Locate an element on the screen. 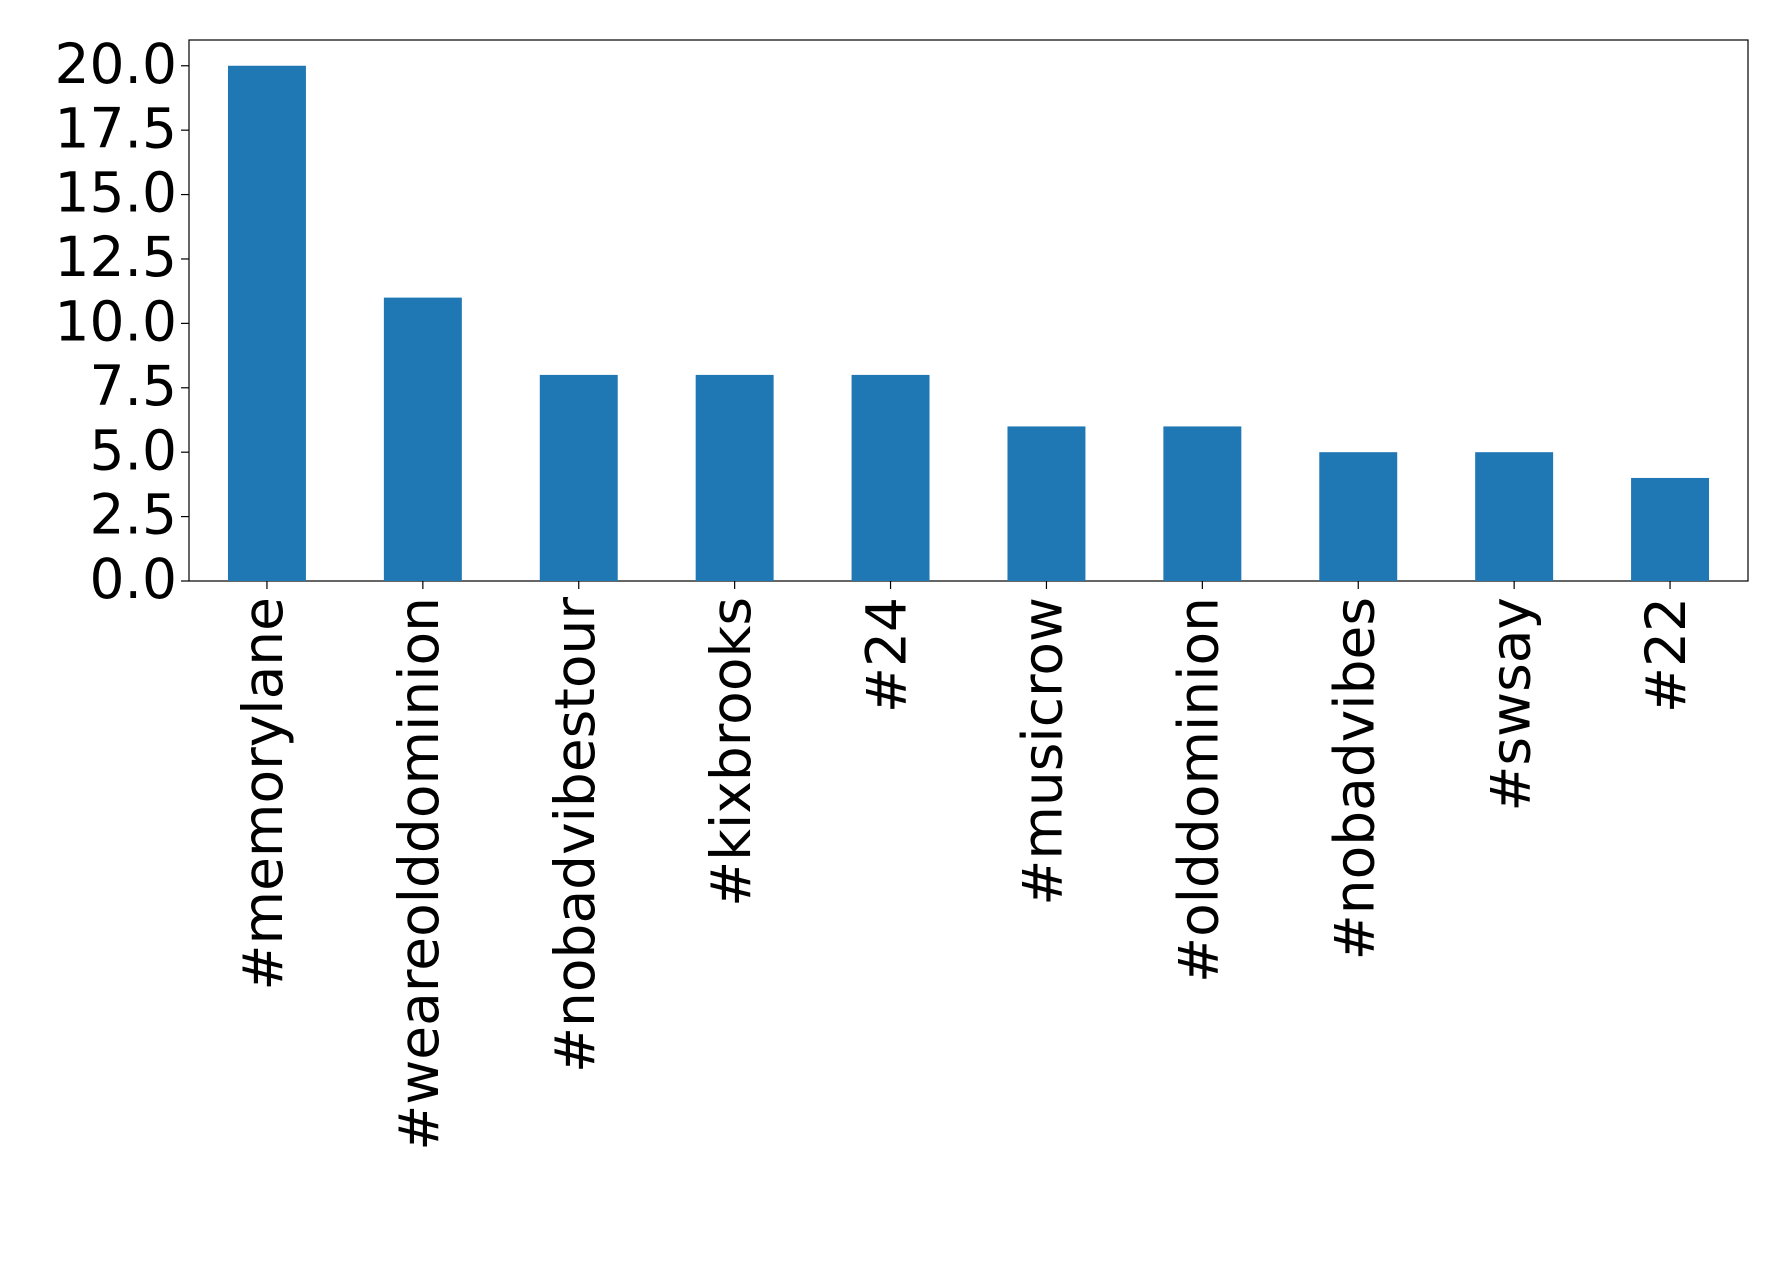 The image size is (1778, 1261). x-tick-label: #musicrow is located at coordinates (1043, 751).